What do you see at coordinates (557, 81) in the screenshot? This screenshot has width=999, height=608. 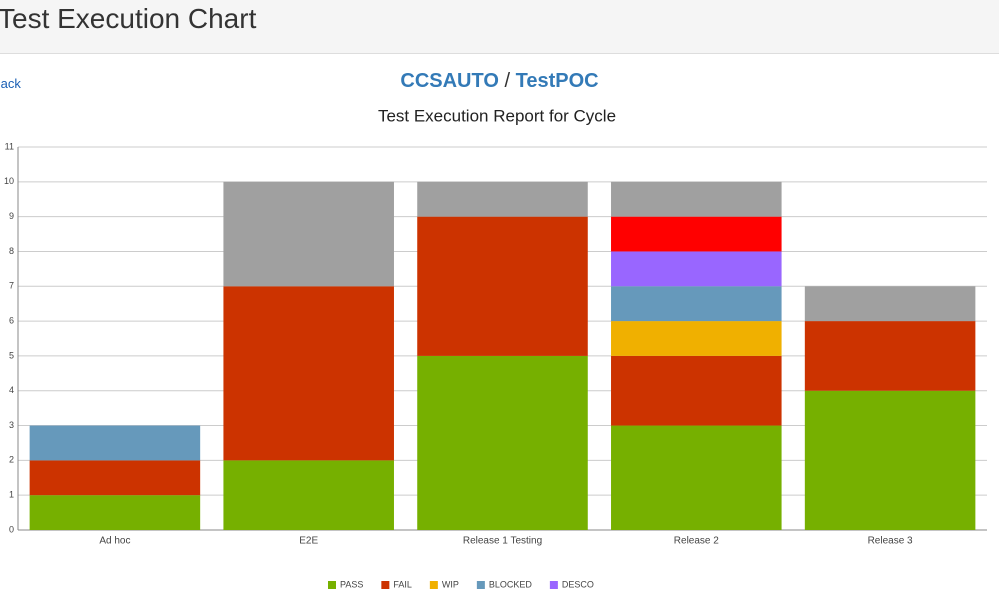 I see `cycle-link: TestPOC` at bounding box center [557, 81].